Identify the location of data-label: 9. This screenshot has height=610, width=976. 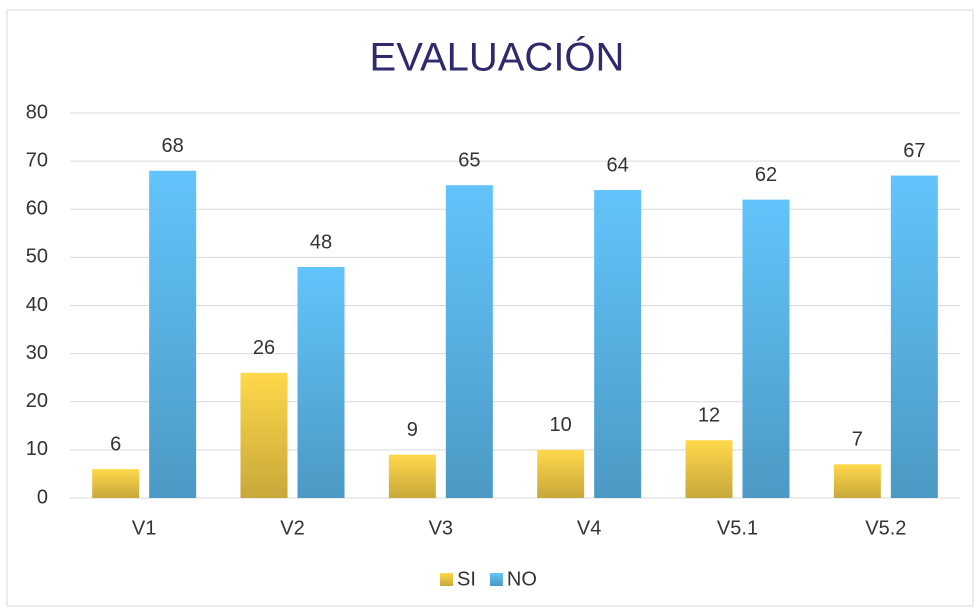
(412, 430).